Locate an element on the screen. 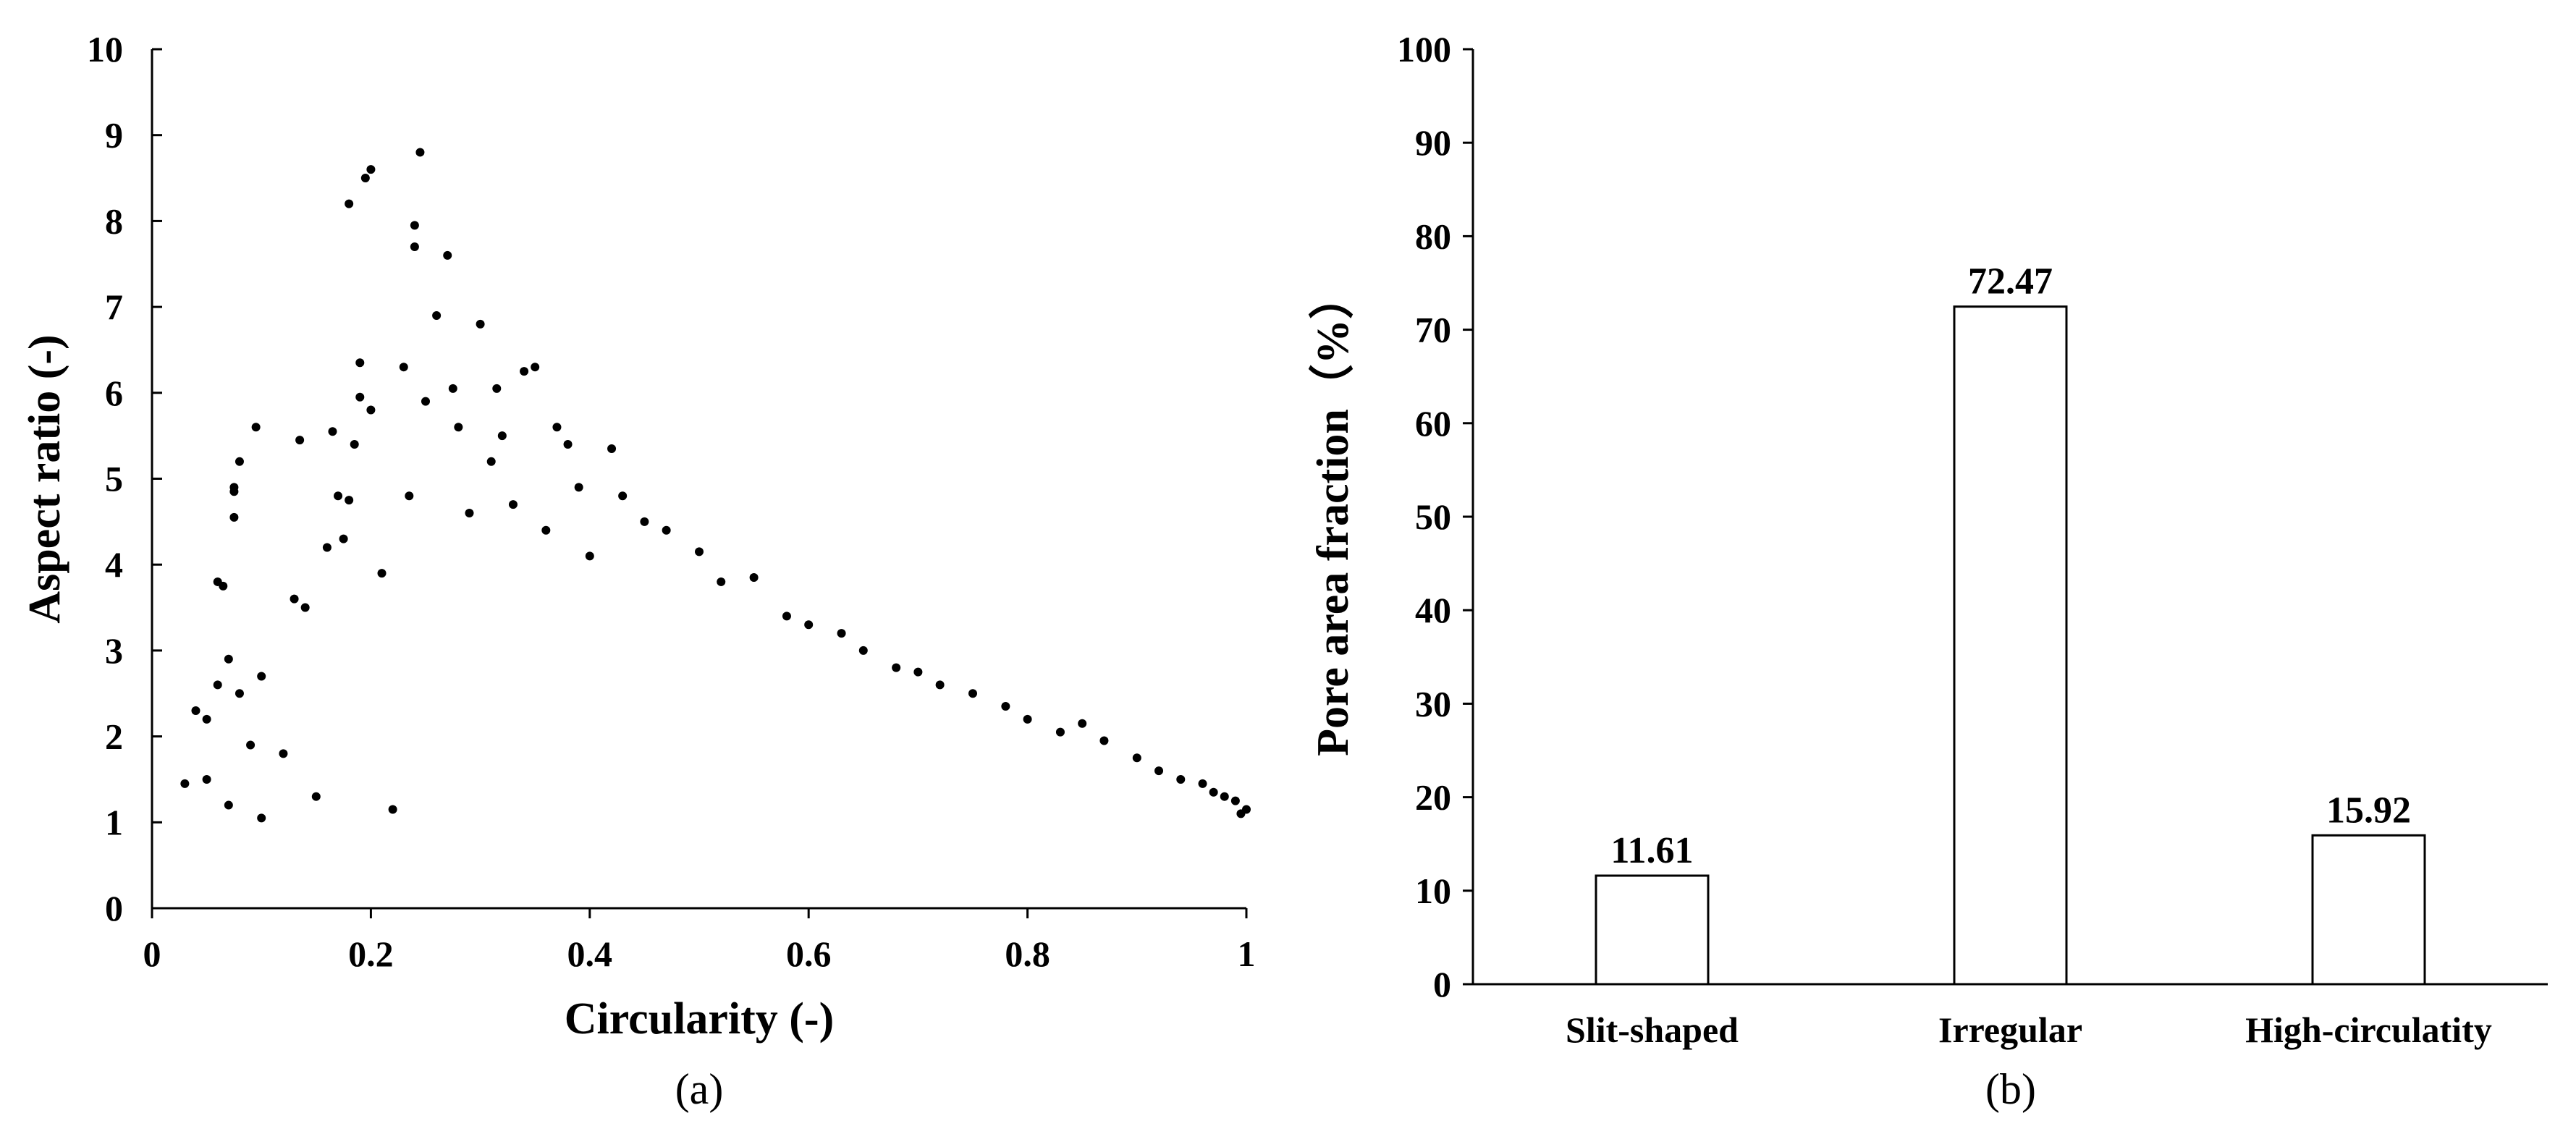 The height and width of the screenshot is (1134, 2576). x-tick-label: 1 is located at coordinates (1247, 954).